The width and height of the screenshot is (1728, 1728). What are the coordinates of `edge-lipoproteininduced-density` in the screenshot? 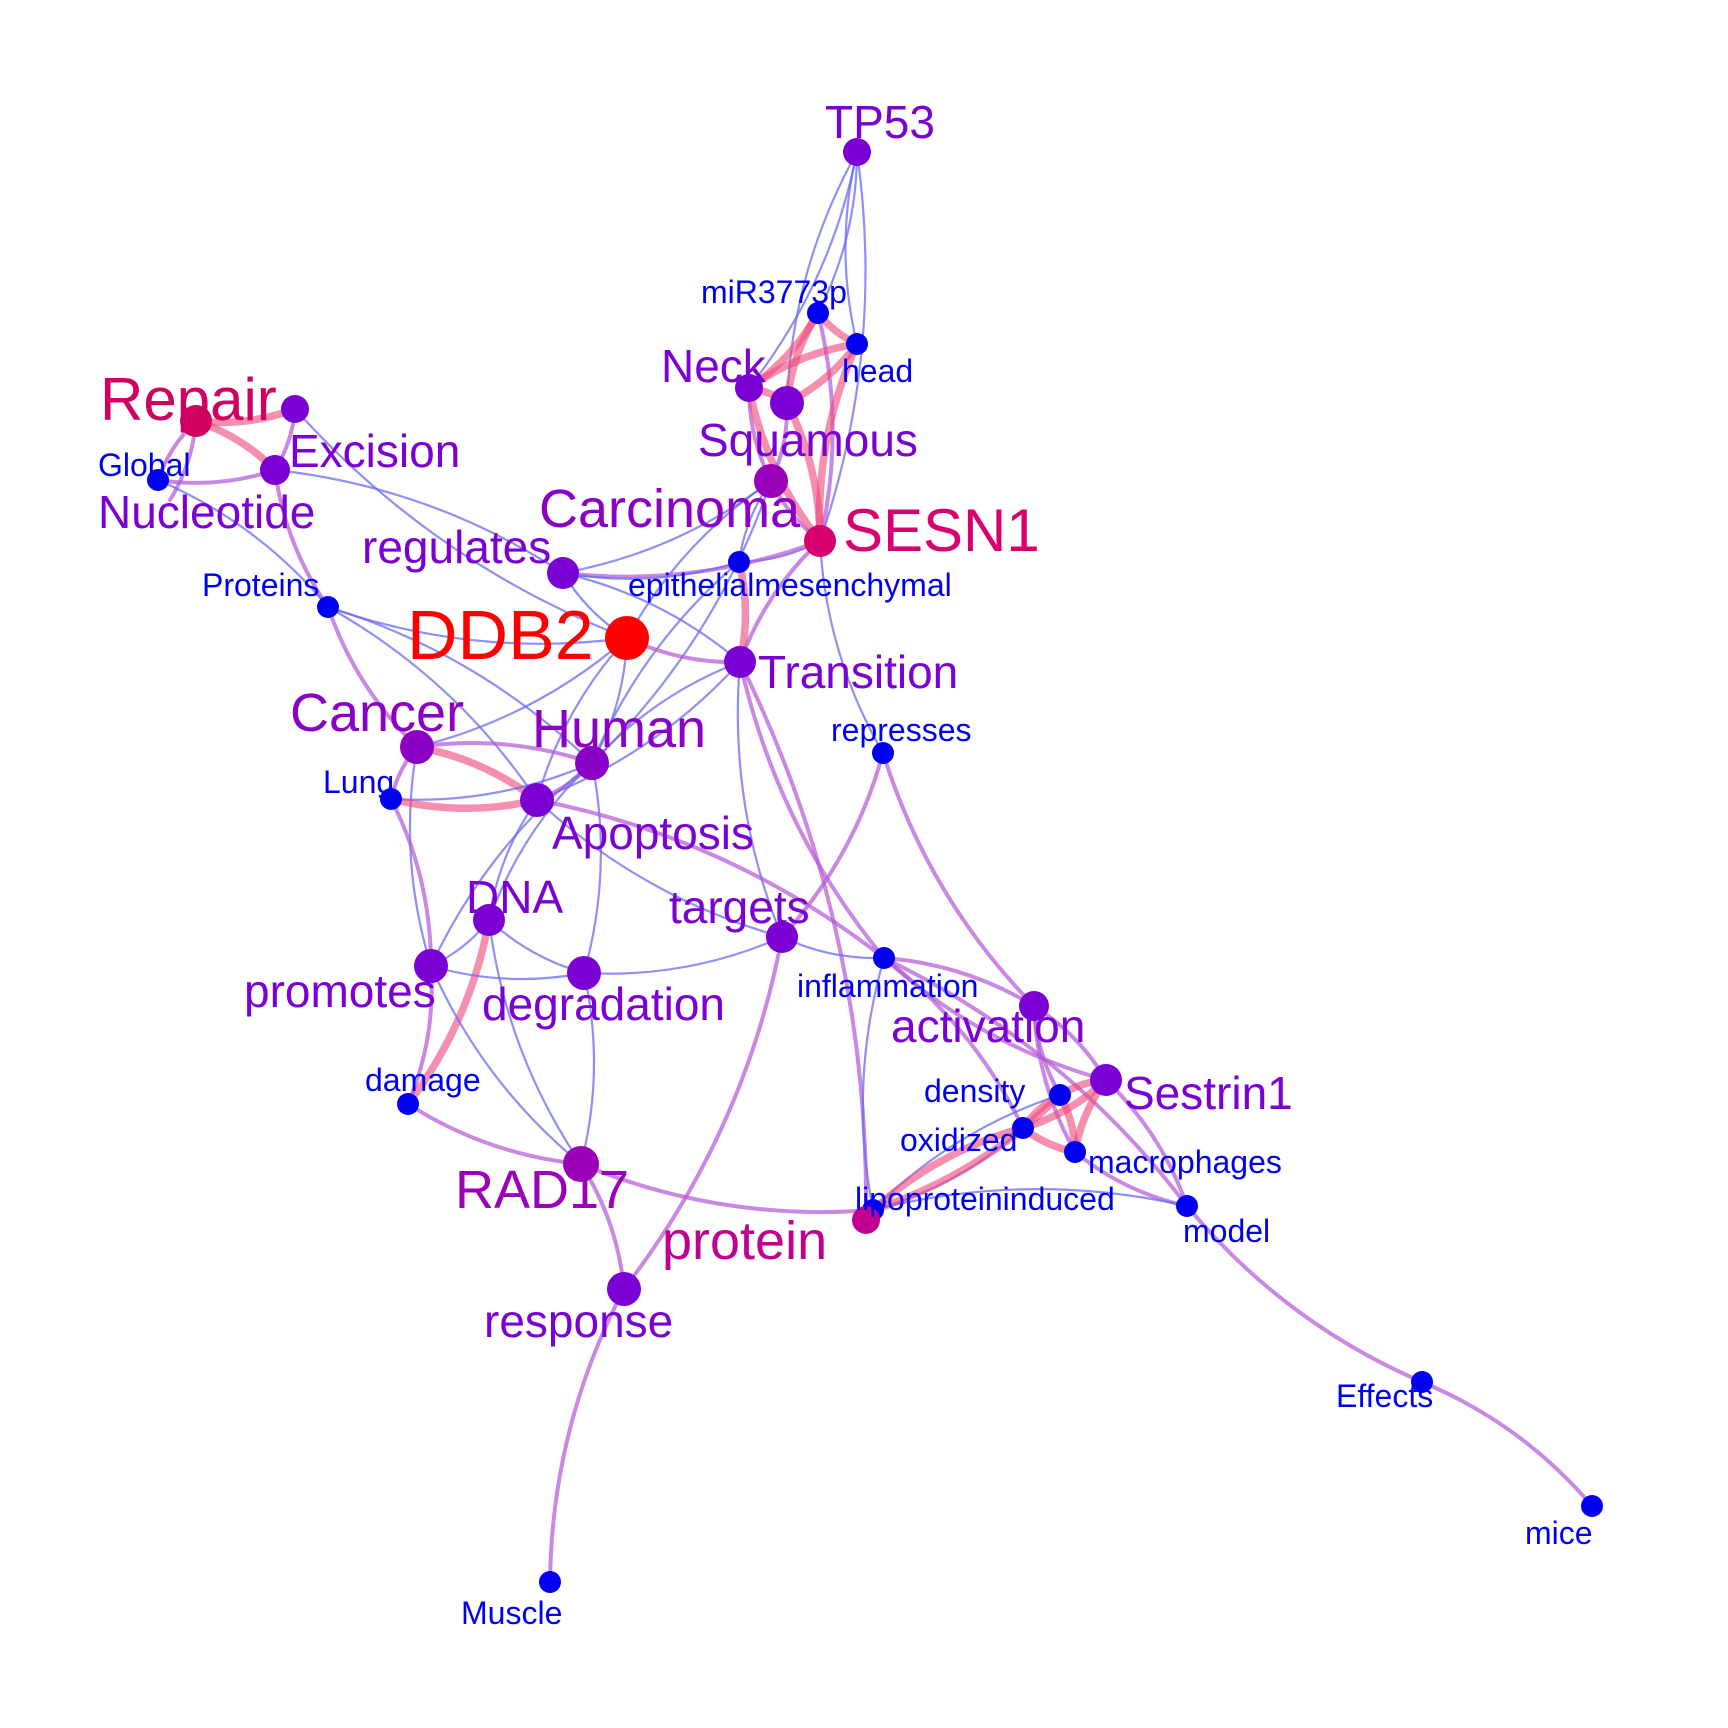 It's located at (966, 1152).